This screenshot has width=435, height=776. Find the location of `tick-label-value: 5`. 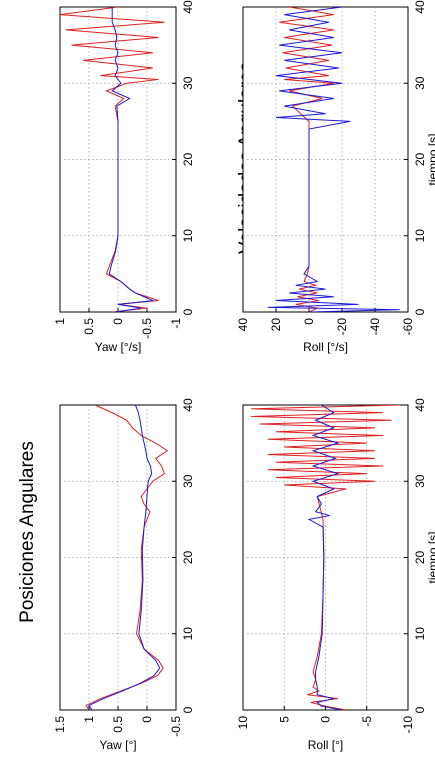

tick-label-value: 5 is located at coordinates (284, 719).